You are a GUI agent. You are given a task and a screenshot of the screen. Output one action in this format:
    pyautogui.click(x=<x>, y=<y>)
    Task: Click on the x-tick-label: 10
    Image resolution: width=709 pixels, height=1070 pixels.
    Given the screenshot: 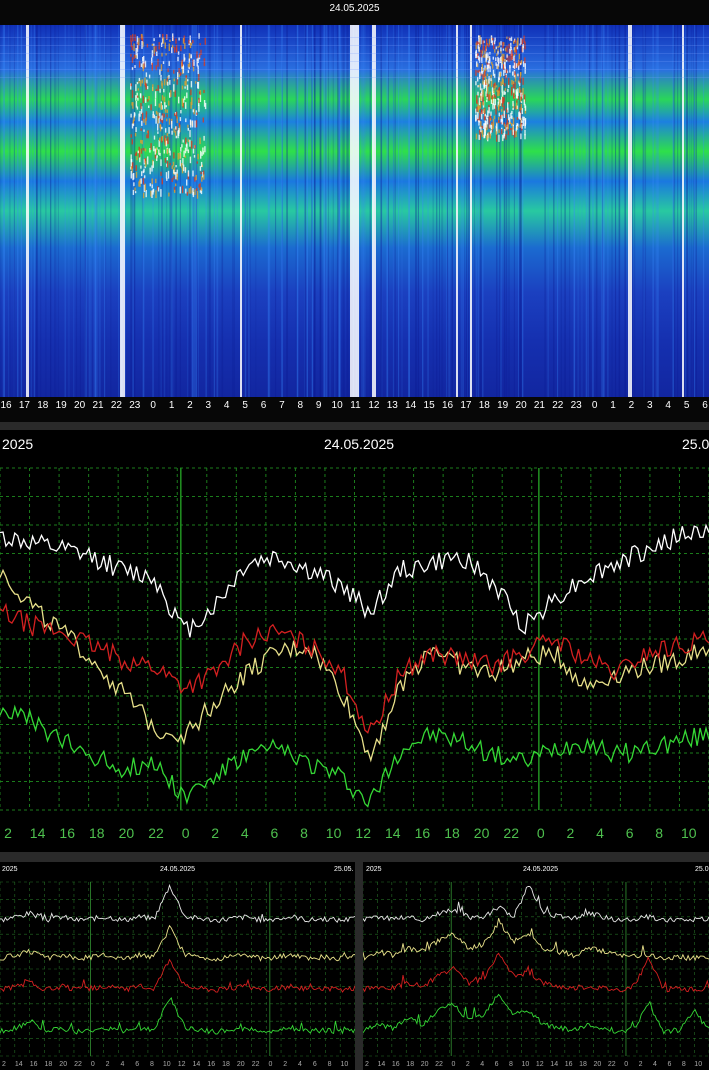 What is the action you would take?
    pyautogui.click(x=167, y=1064)
    